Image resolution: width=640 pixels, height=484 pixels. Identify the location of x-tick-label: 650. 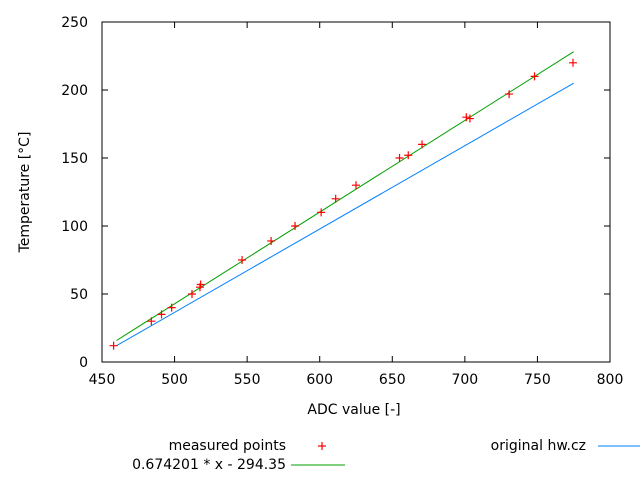
(392, 380).